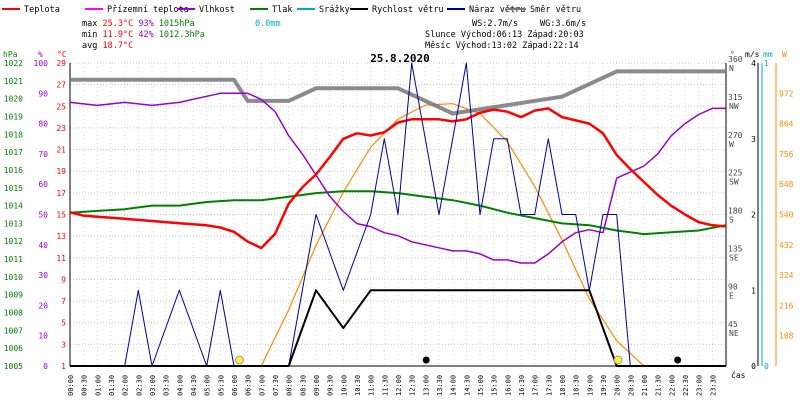 The image size is (800, 400). Describe the element at coordinates (408, 10) in the screenshot. I see `legend-label: Rychlost větru` at that location.